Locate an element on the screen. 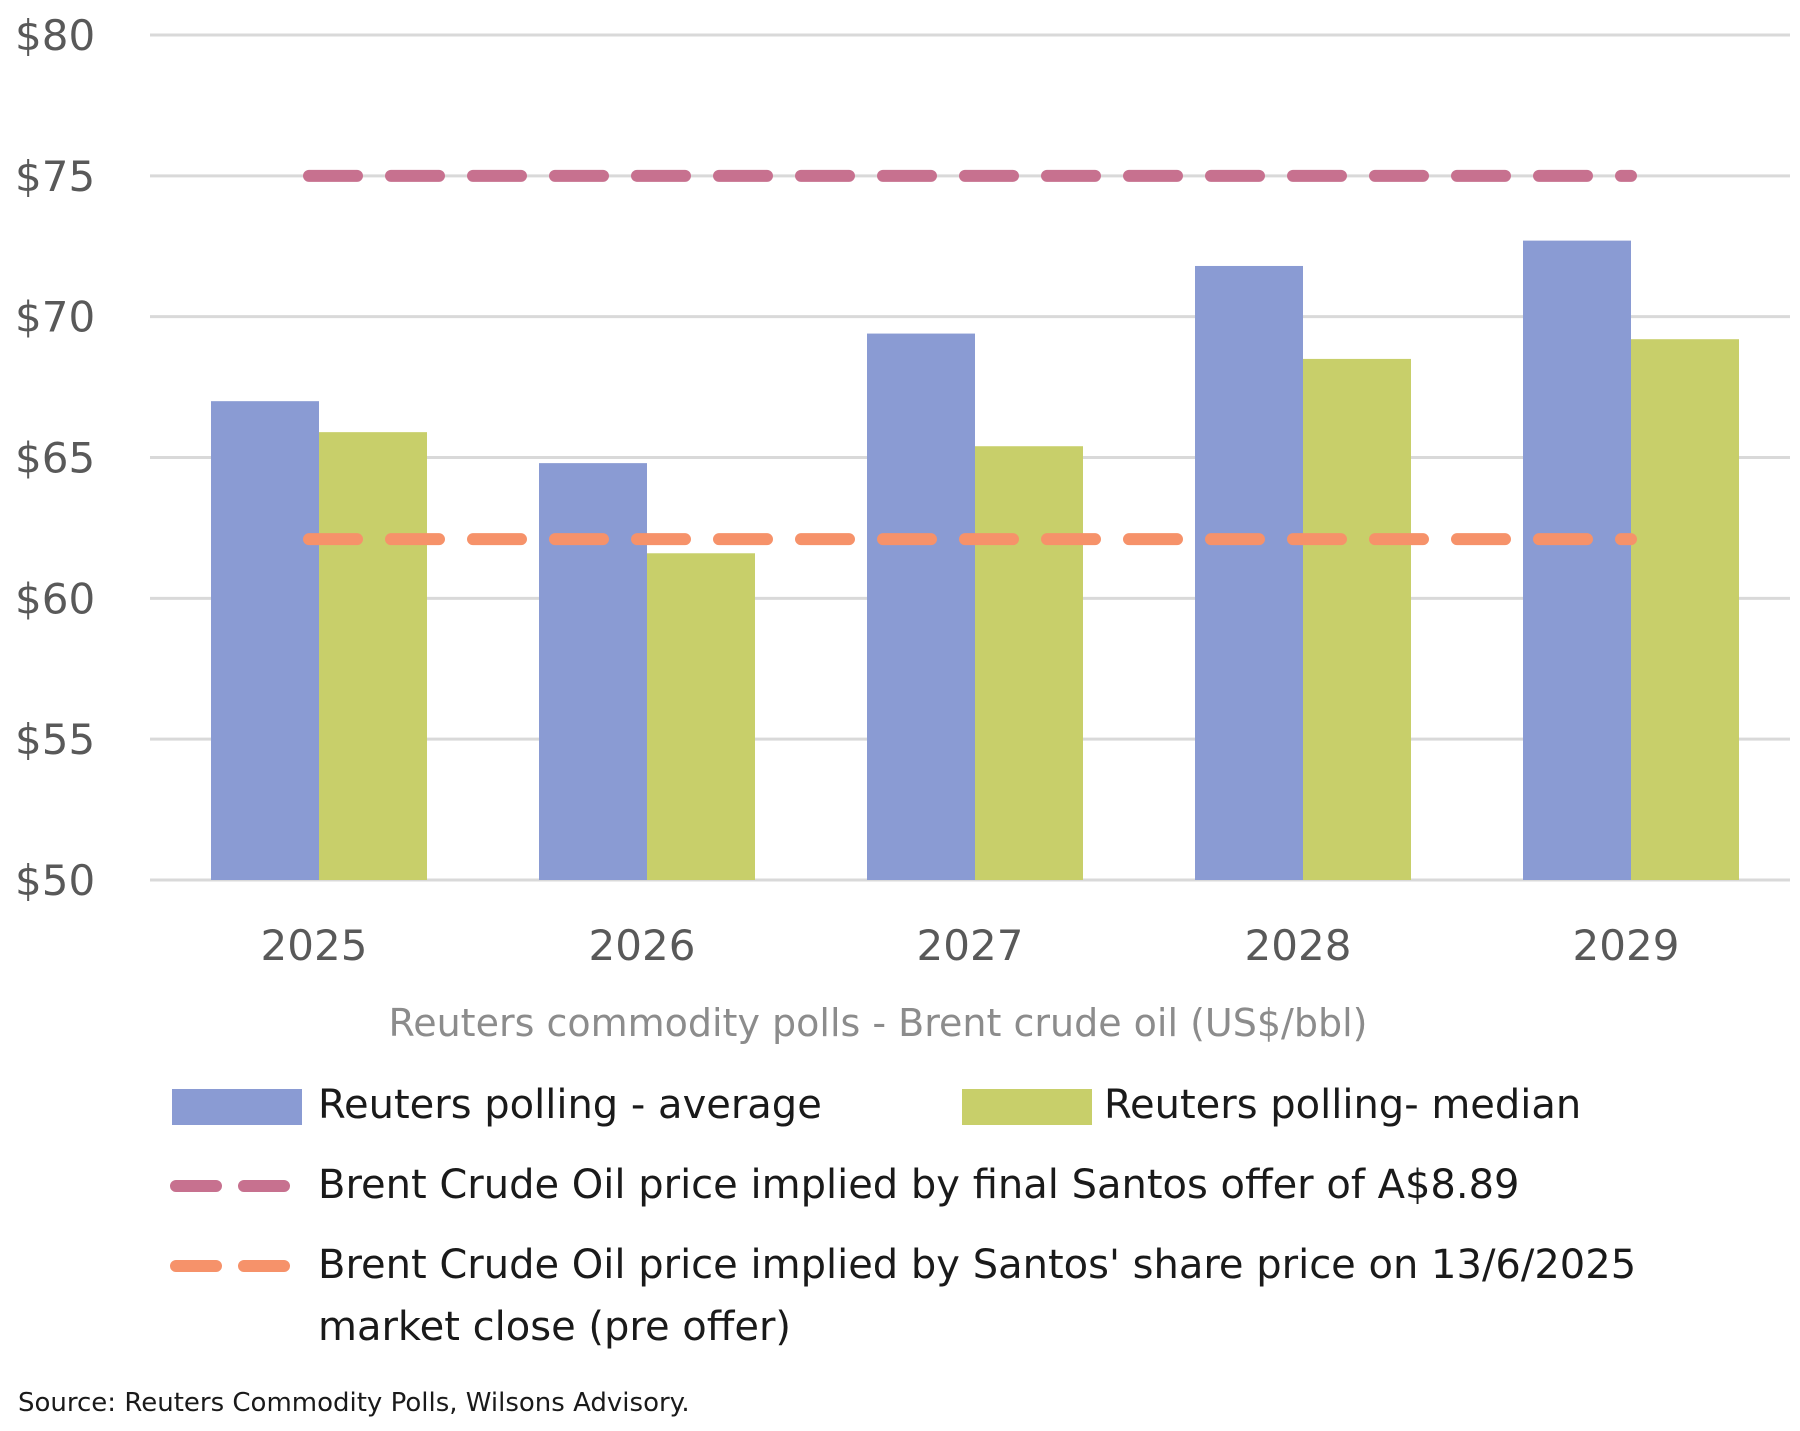 This screenshot has width=1800, height=1431. x-tick-label: 2025 is located at coordinates (314, 945).